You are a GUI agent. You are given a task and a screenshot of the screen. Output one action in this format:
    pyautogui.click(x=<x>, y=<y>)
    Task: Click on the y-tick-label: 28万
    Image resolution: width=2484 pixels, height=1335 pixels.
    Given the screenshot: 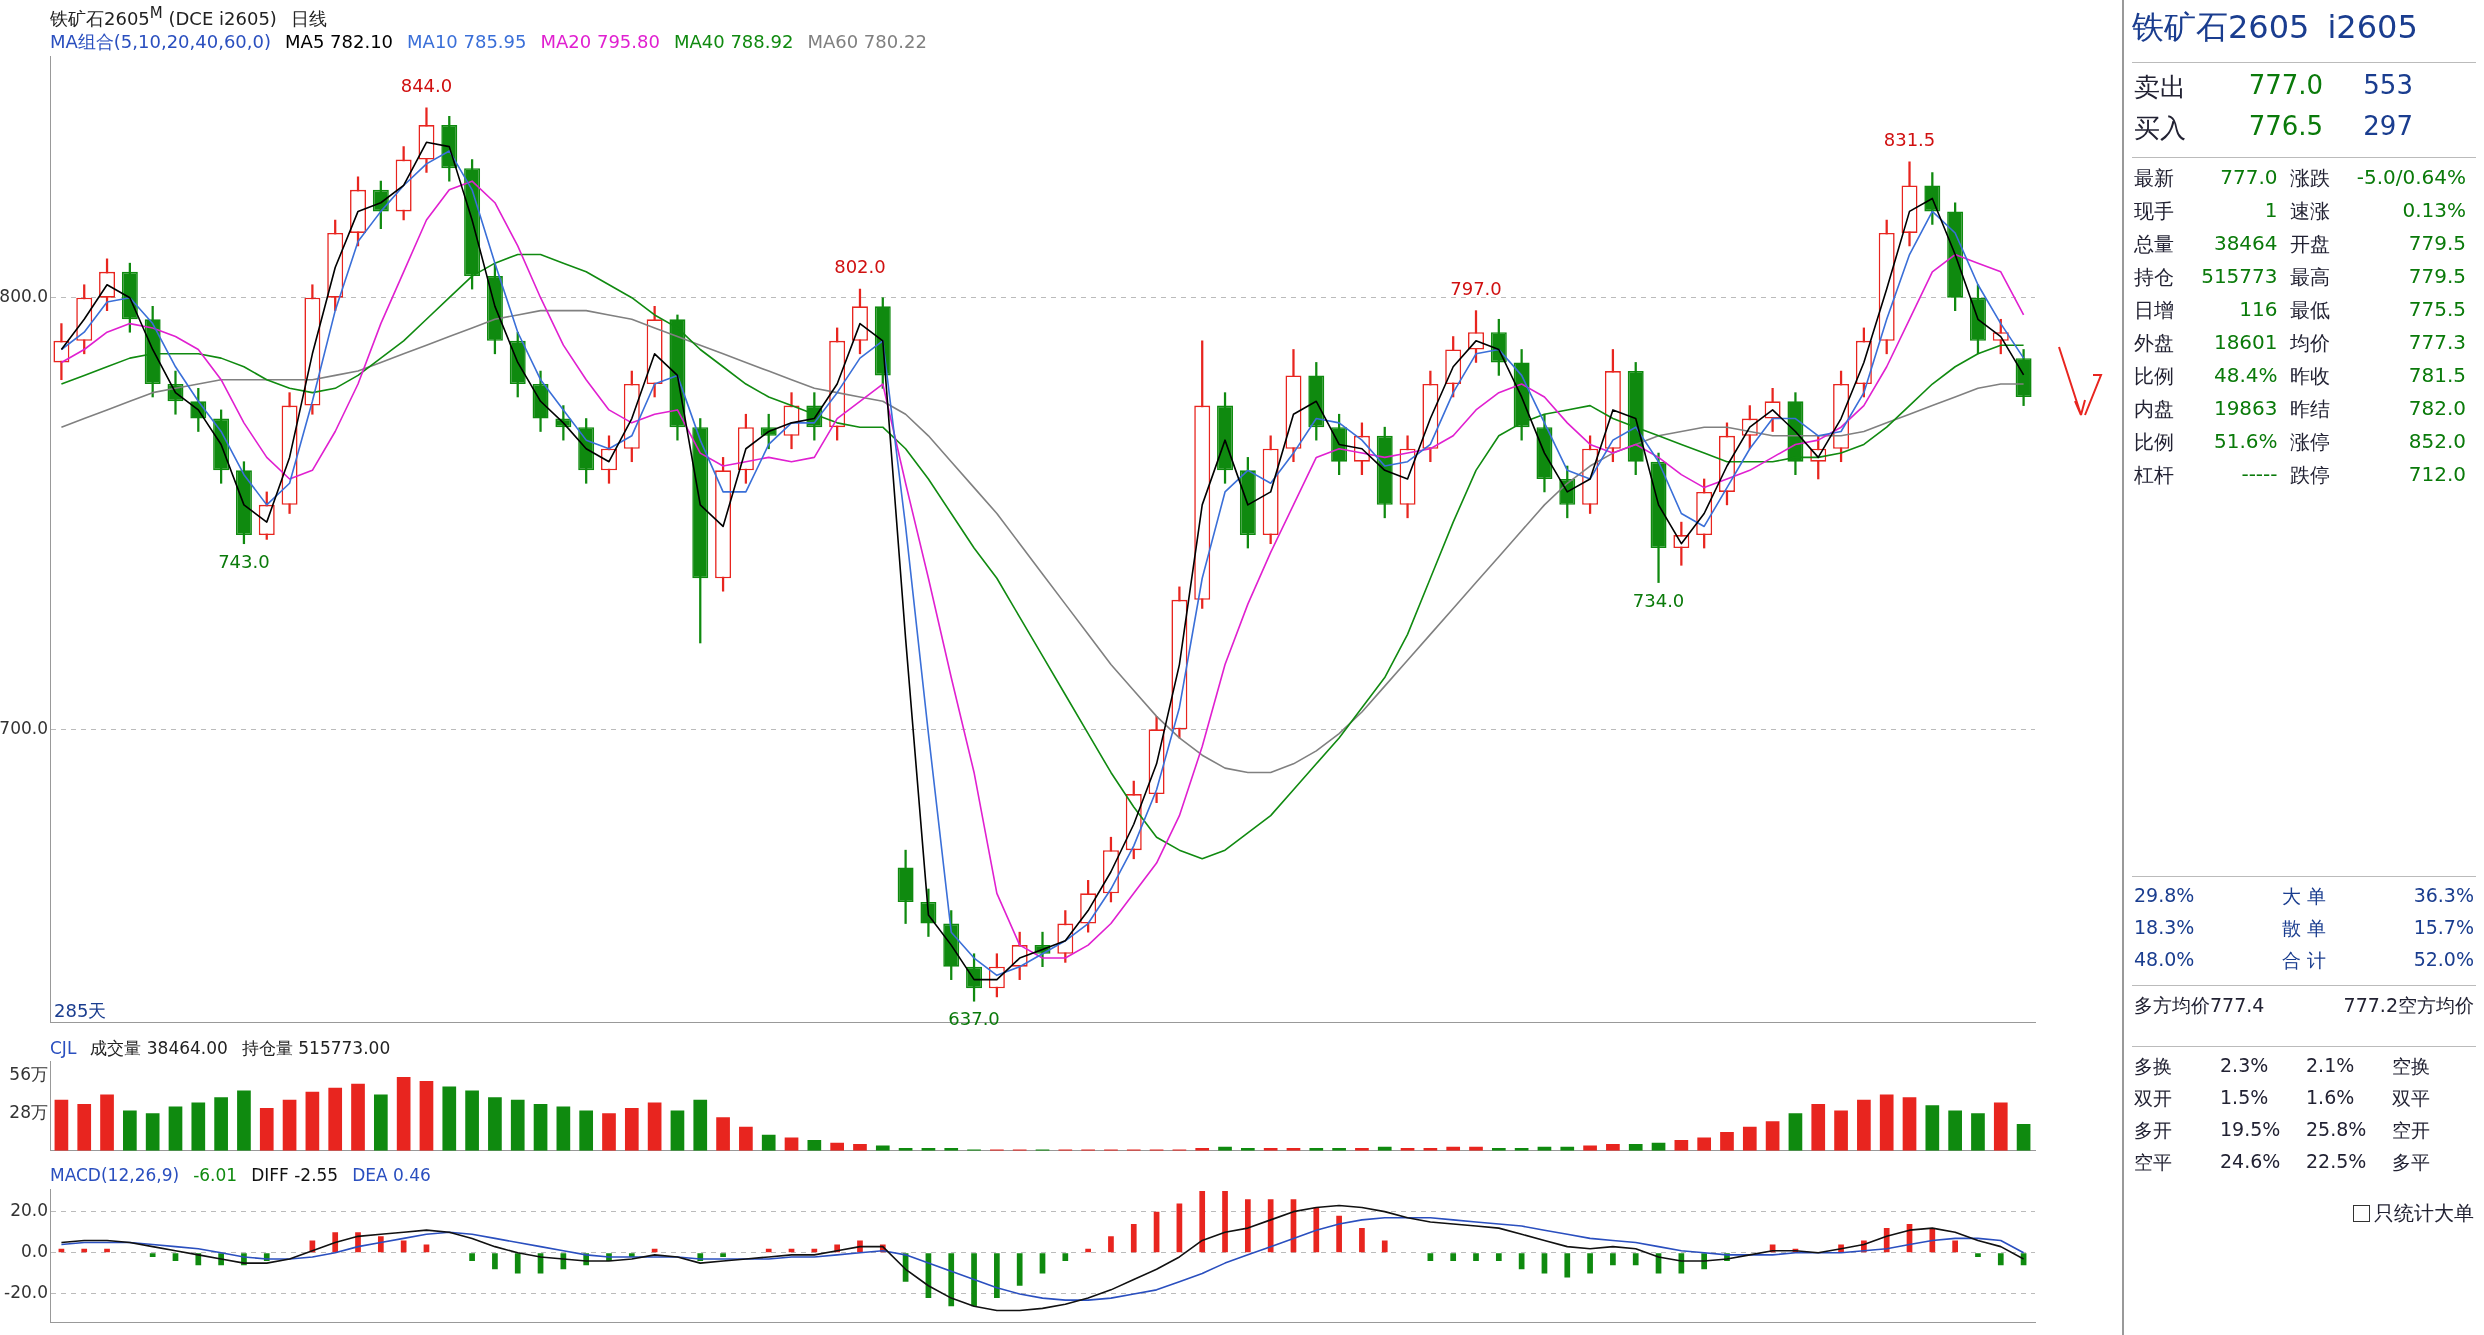 What is the action you would take?
    pyautogui.click(x=28, y=1111)
    